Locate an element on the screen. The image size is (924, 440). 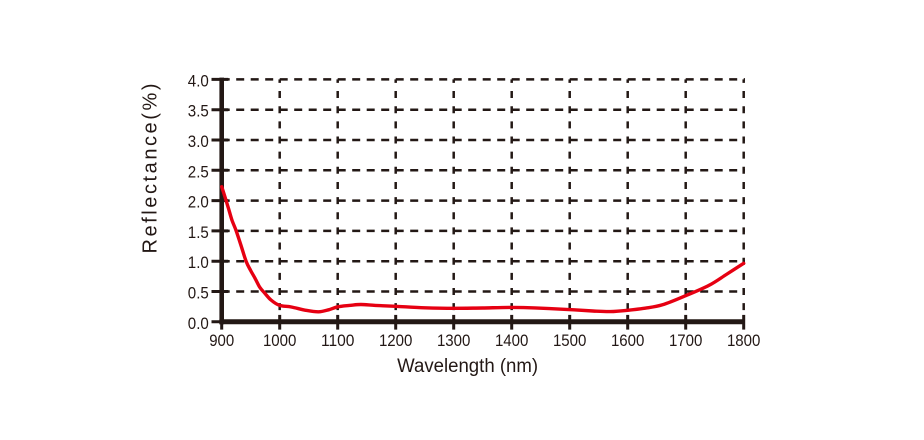
svg-text: Wavelength (nm) is located at coordinates (467, 366).